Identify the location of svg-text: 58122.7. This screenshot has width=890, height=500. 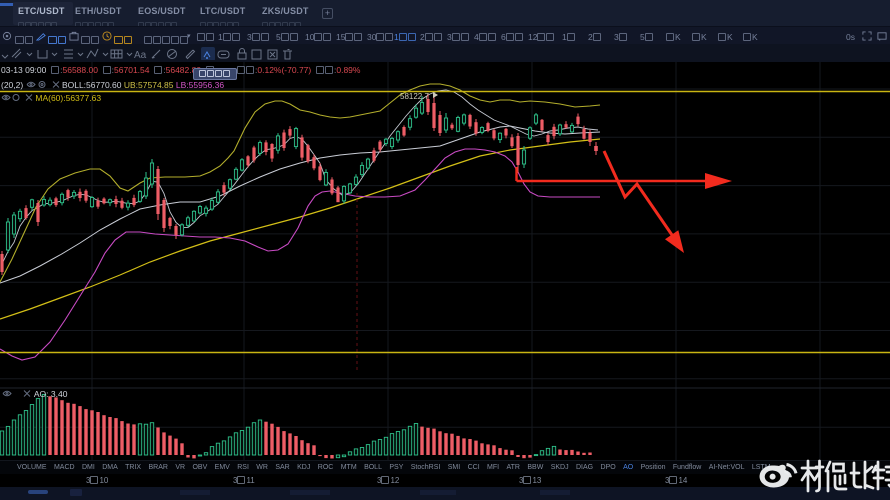
(414, 96).